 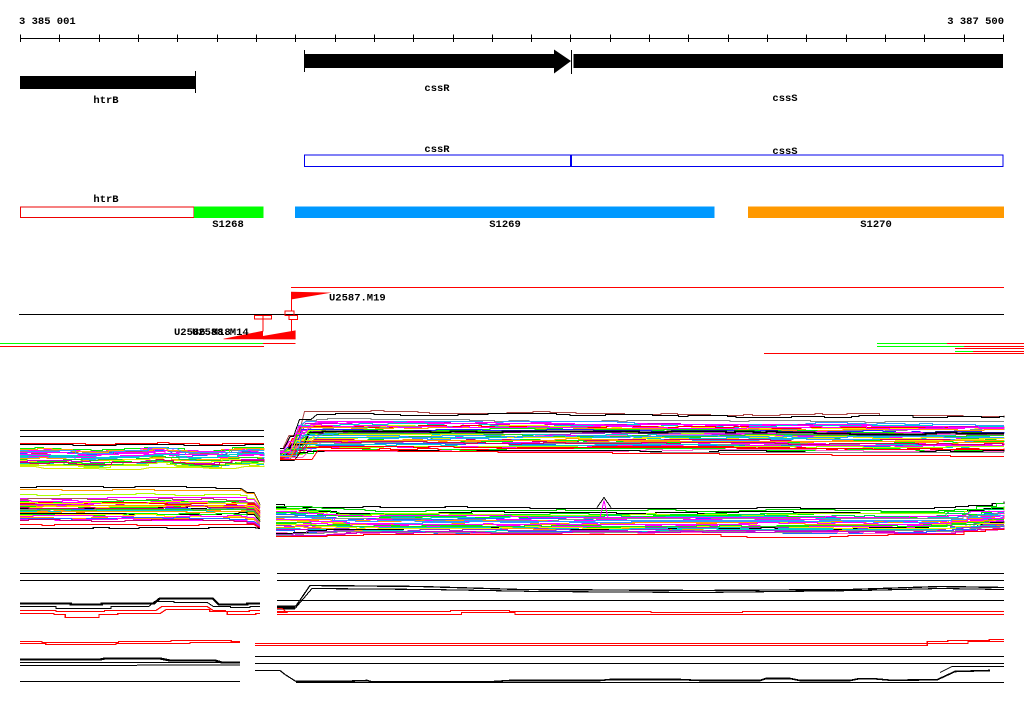 I want to click on svg-text: S1270, so click(x=876, y=225).